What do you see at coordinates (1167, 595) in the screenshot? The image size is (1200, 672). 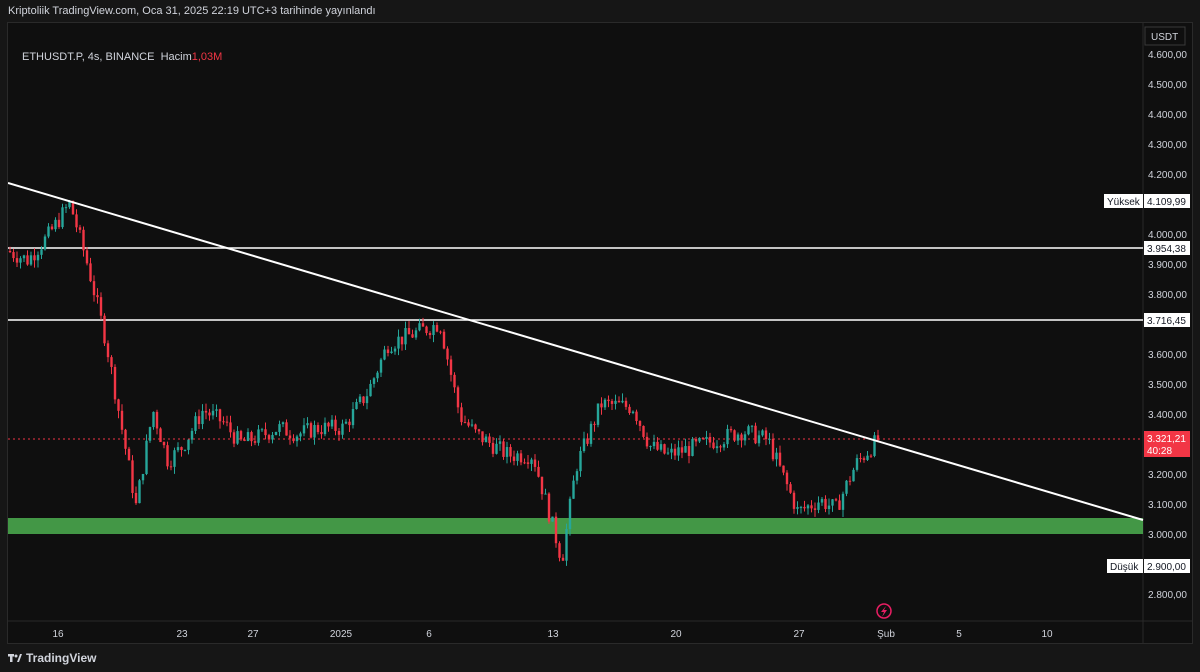 I see `price-tick: 2.800,00` at bounding box center [1167, 595].